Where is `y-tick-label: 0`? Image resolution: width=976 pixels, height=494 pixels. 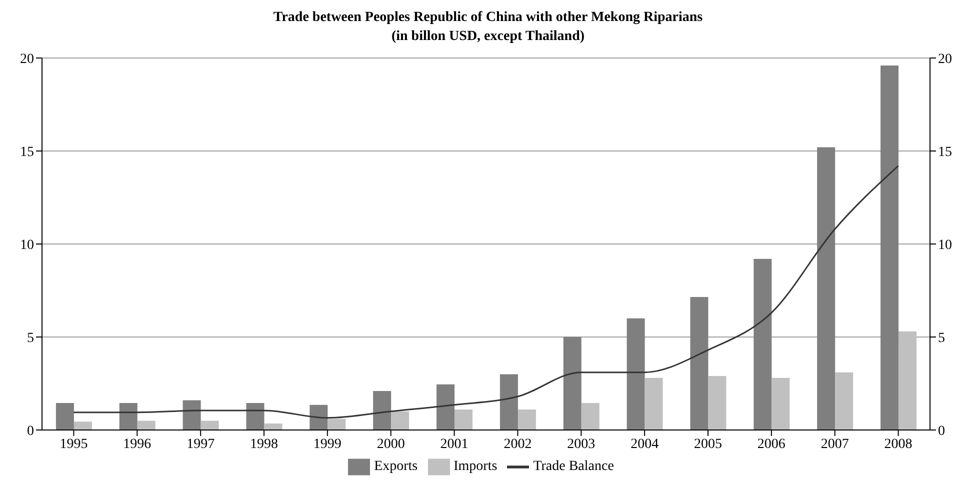
y-tick-label: 0 is located at coordinates (30, 431).